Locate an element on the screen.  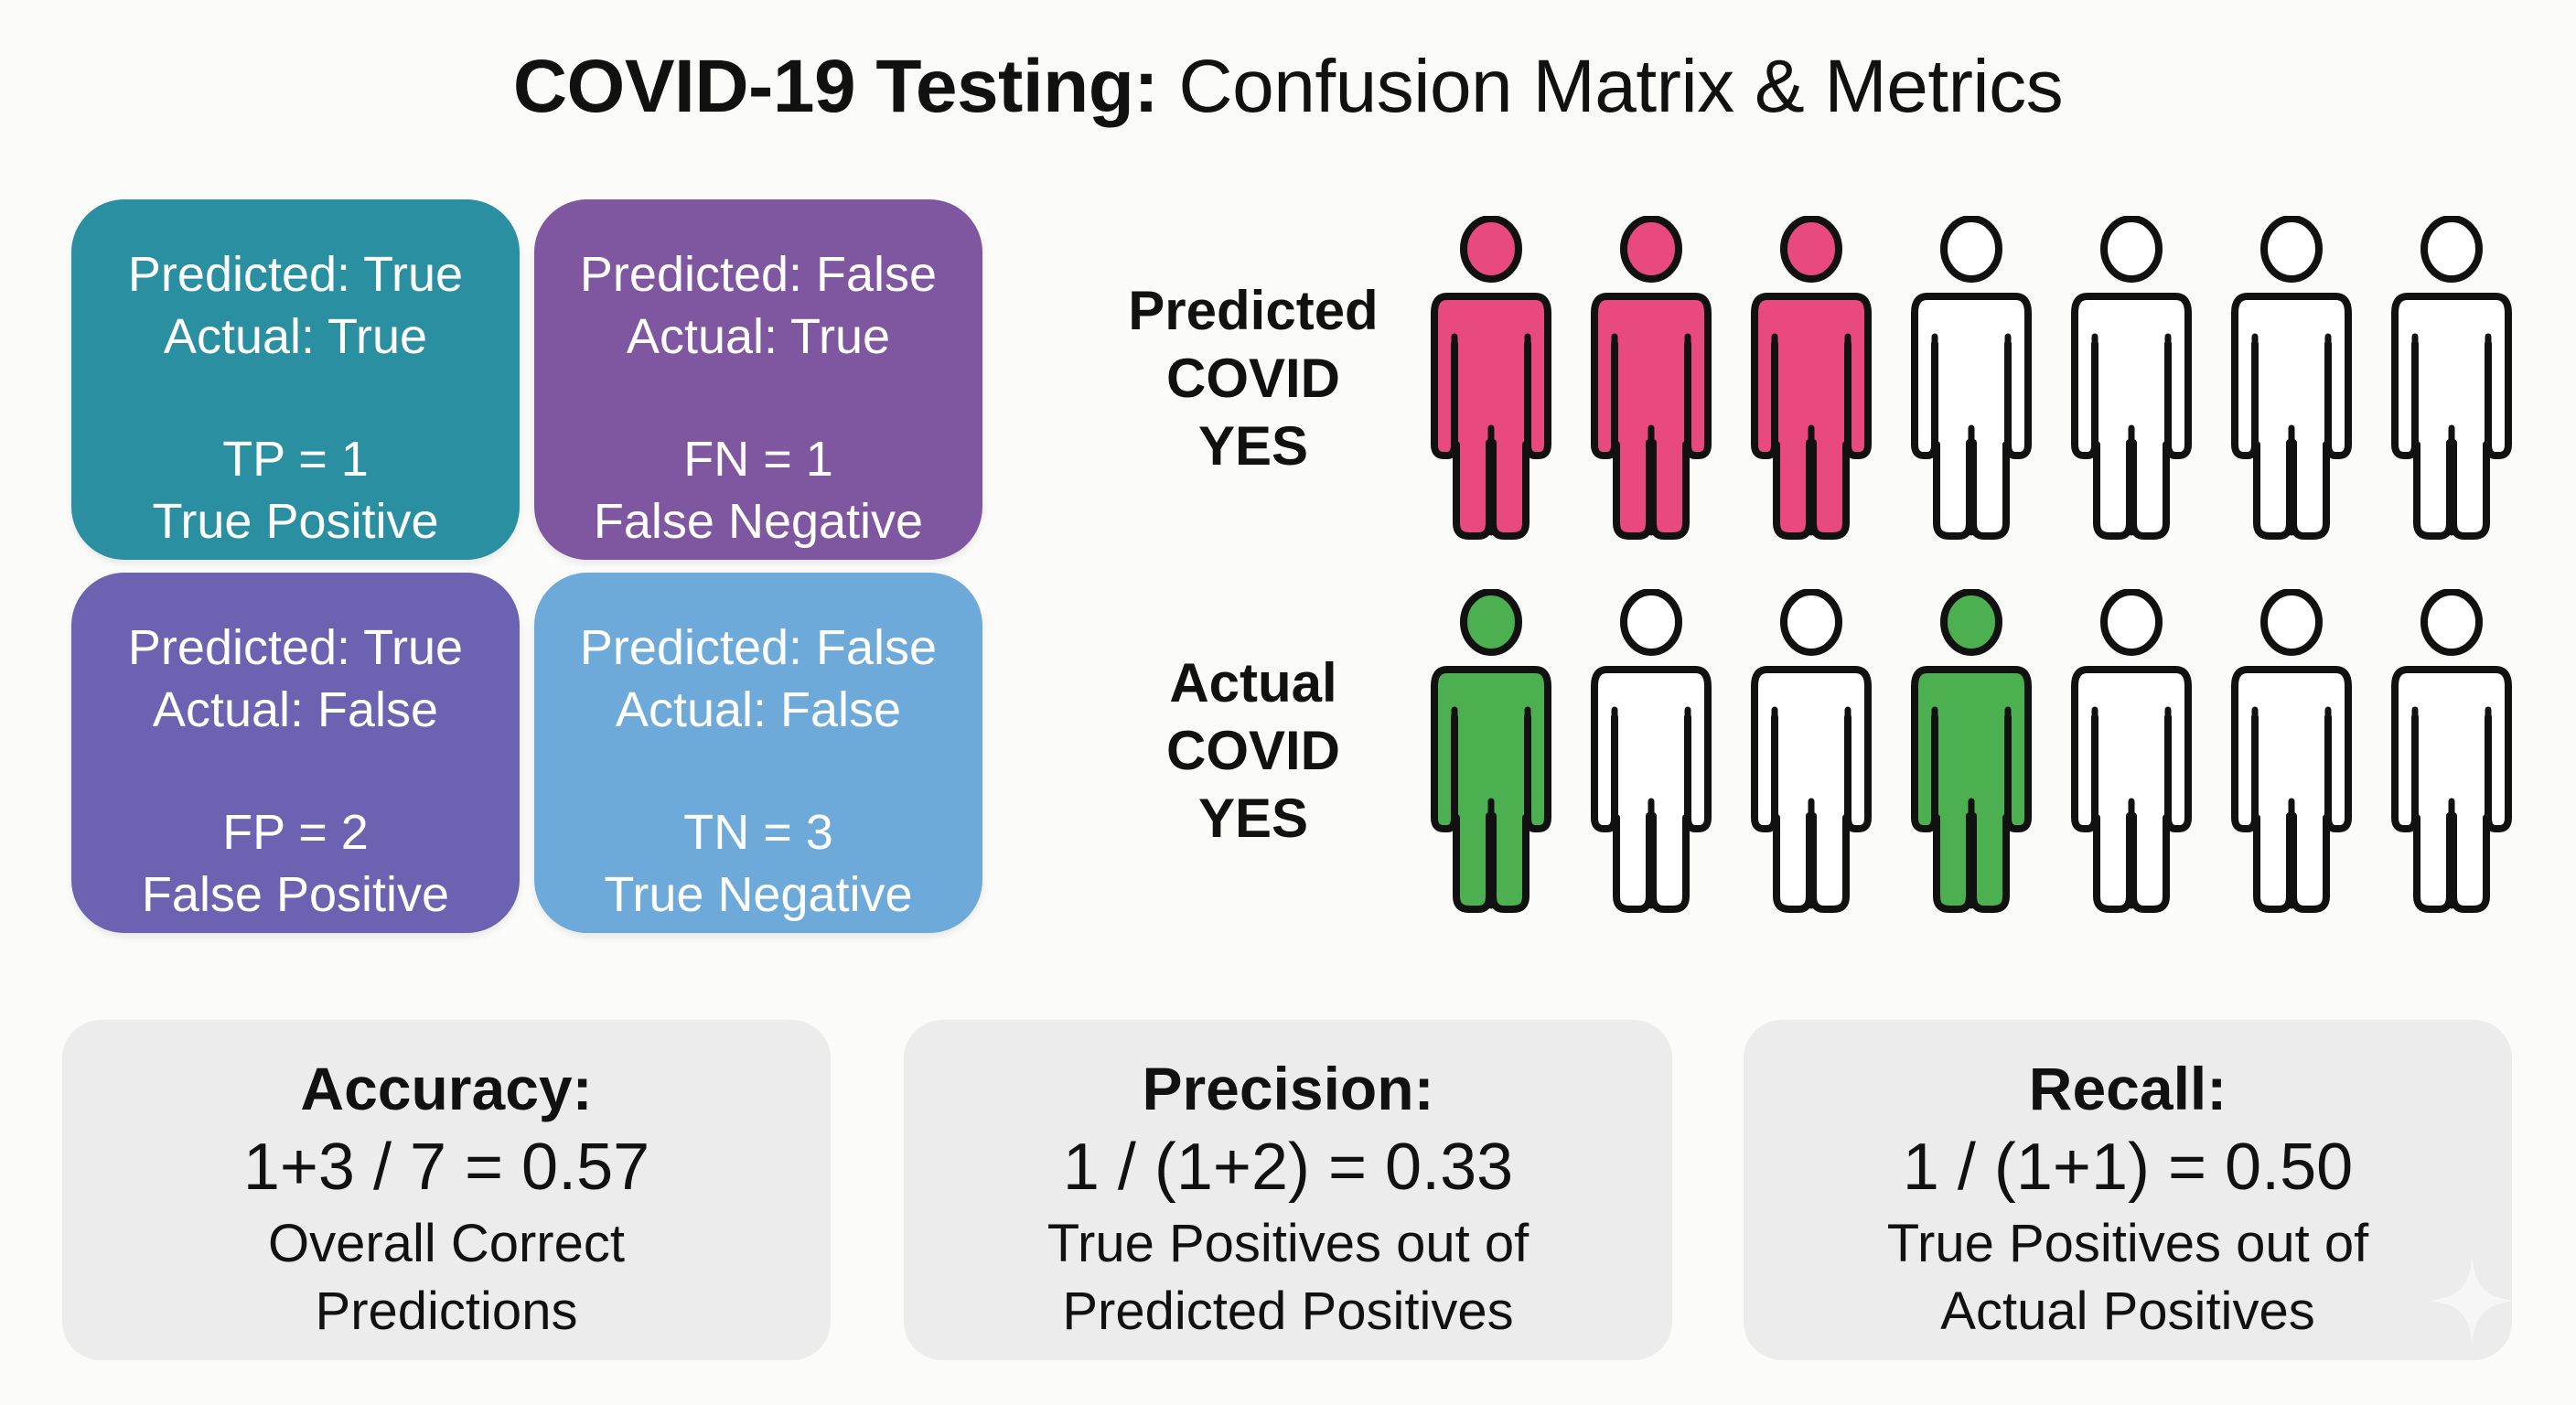
metric-description: Overall Correct Predictions is located at coordinates (447, 1278).